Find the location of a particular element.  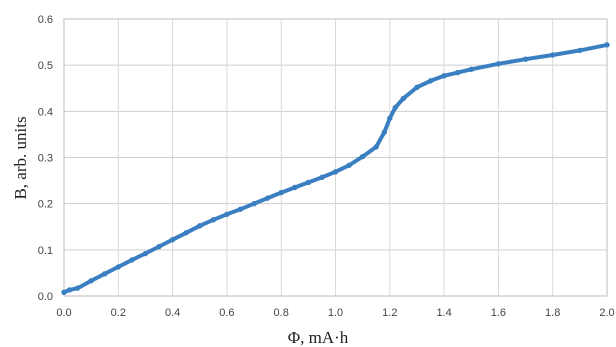

x-tick-label: 0.2 is located at coordinates (118, 313).